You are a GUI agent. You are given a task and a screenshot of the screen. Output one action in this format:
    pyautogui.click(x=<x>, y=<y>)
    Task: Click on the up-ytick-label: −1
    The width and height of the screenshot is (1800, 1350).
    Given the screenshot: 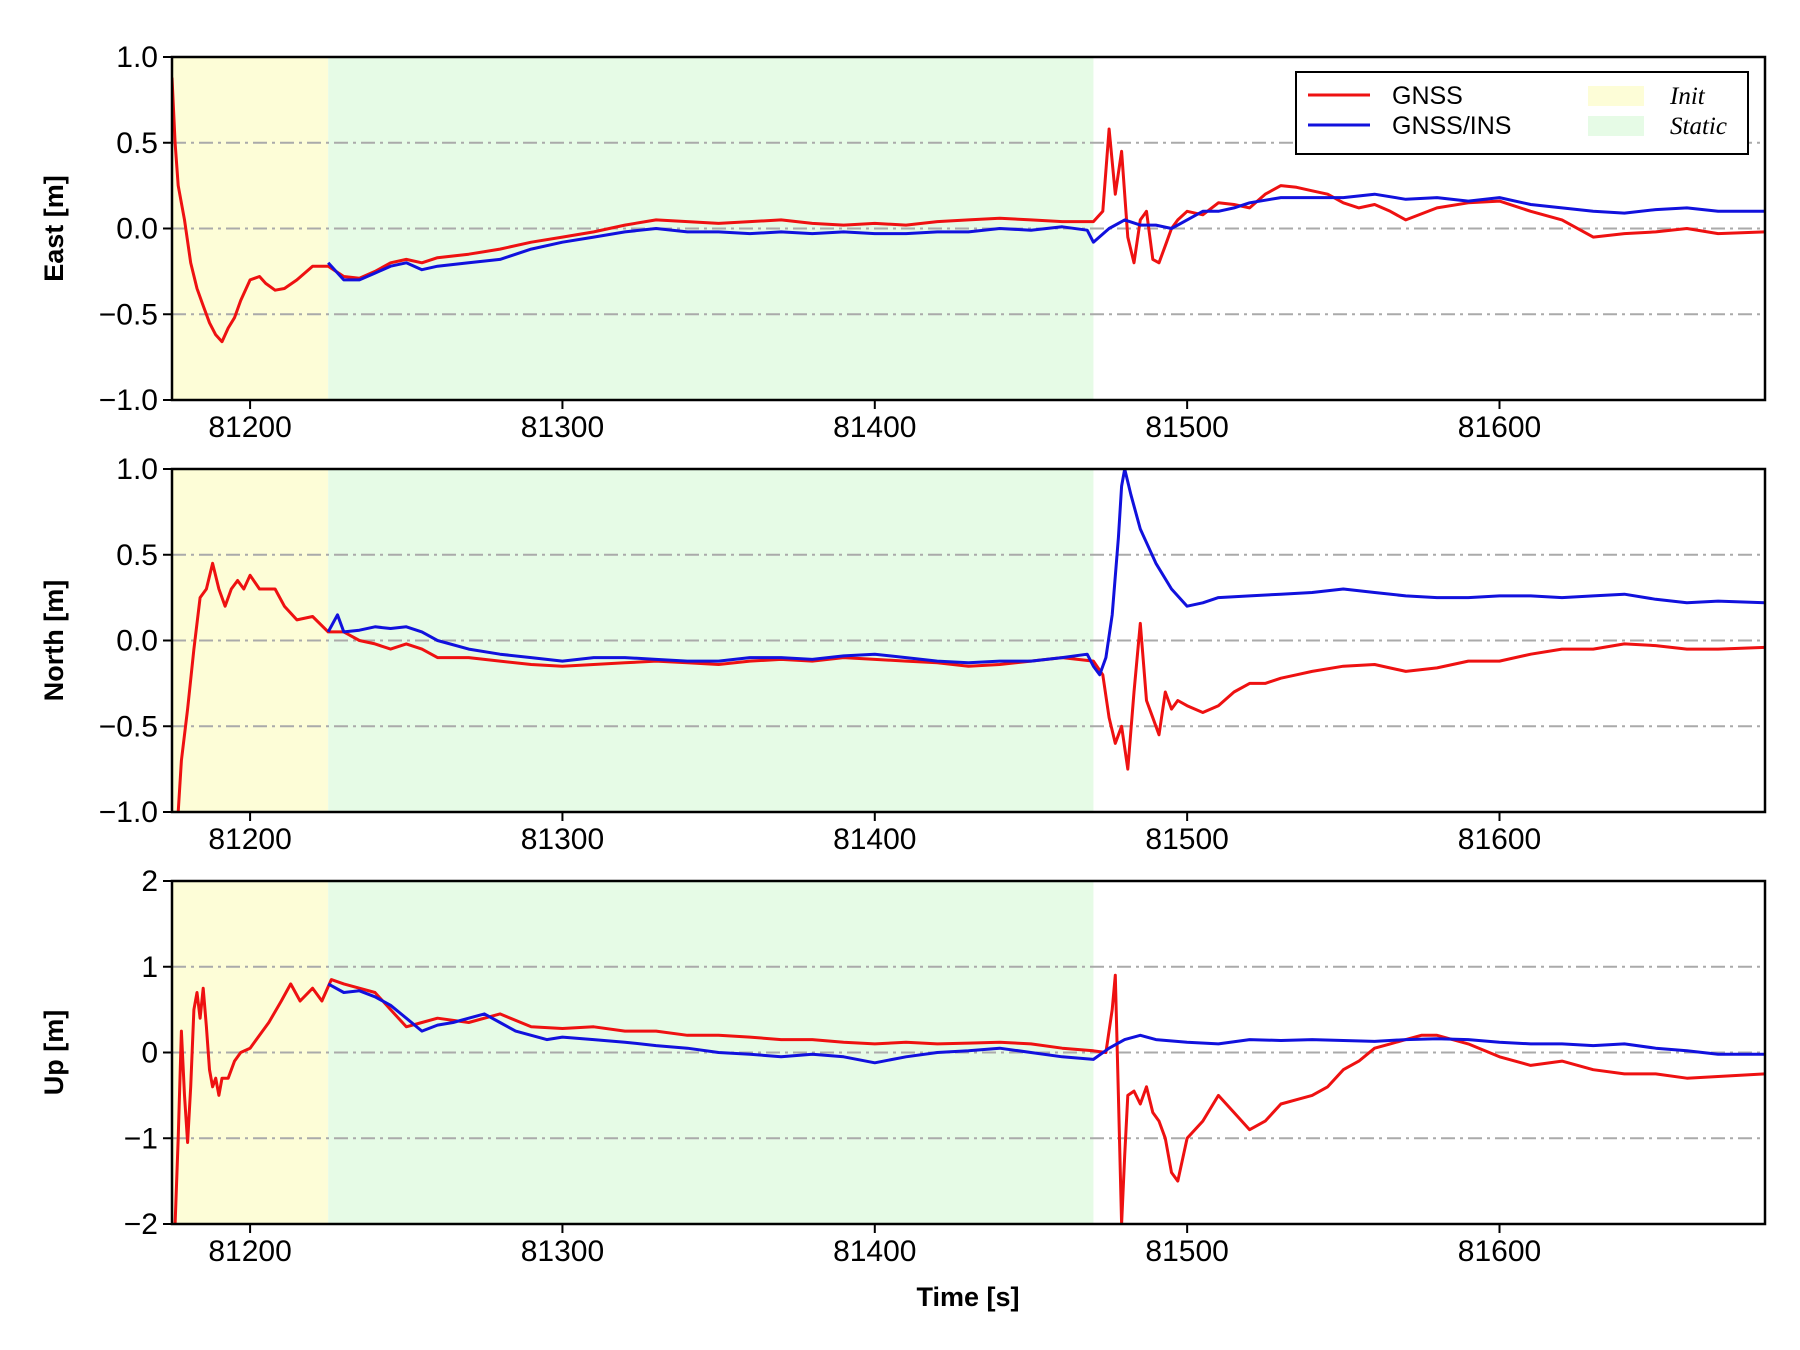 What is the action you would take?
    pyautogui.click(x=141, y=1138)
    